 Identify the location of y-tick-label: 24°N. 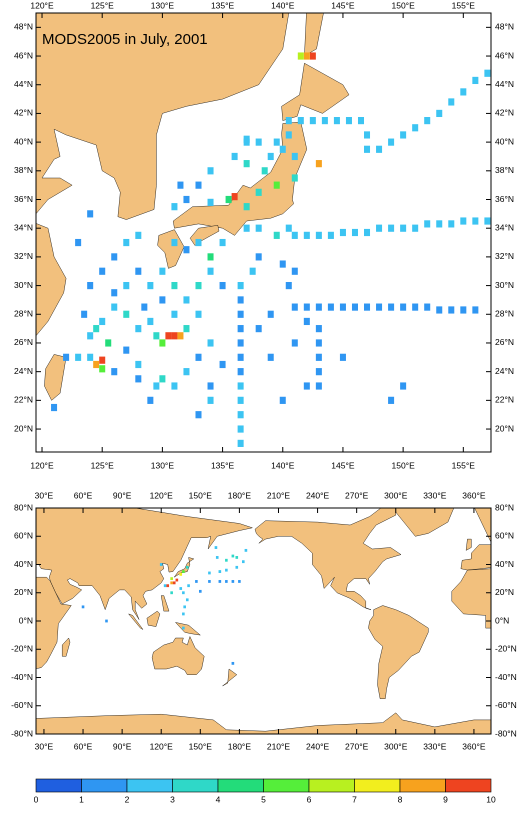
(504, 371).